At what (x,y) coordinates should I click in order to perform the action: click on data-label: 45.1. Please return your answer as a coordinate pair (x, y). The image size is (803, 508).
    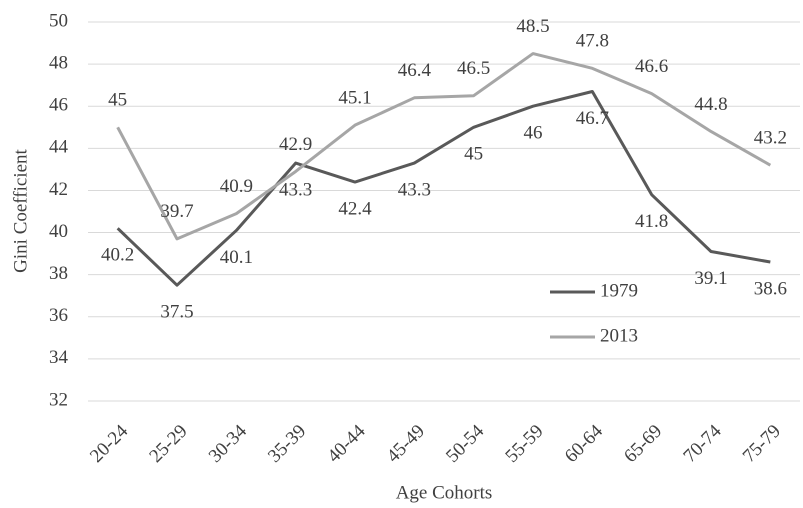
    Looking at the image, I should click on (354, 98).